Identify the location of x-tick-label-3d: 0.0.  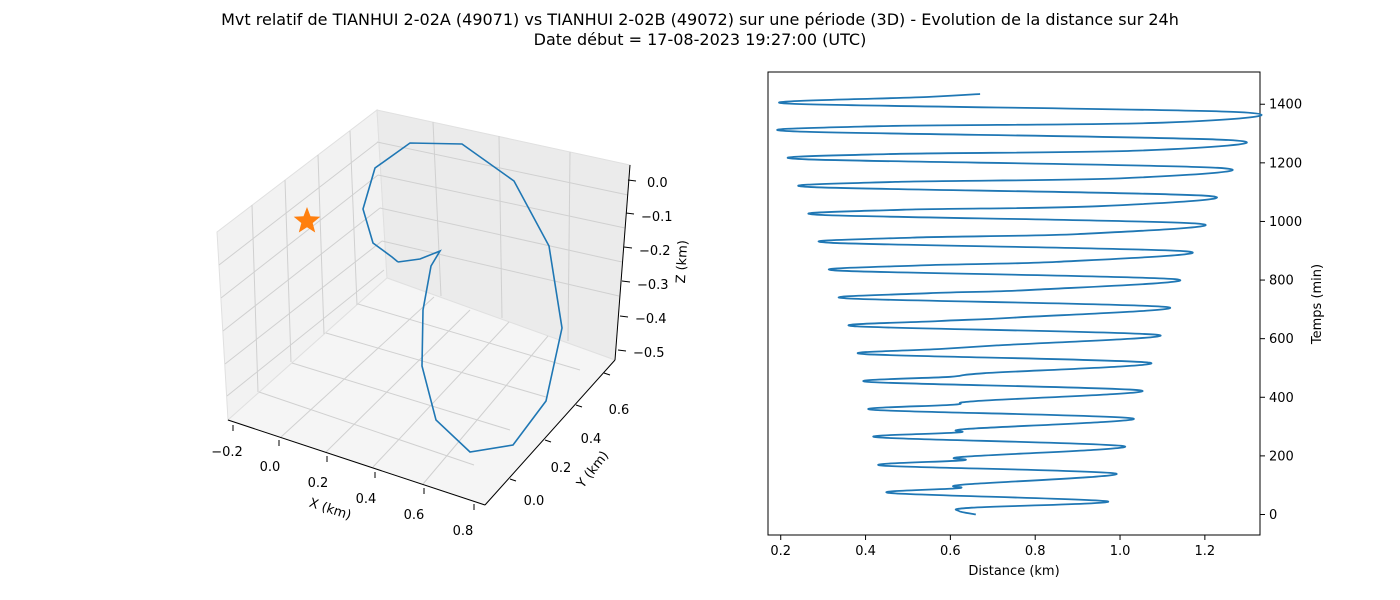
(270, 467).